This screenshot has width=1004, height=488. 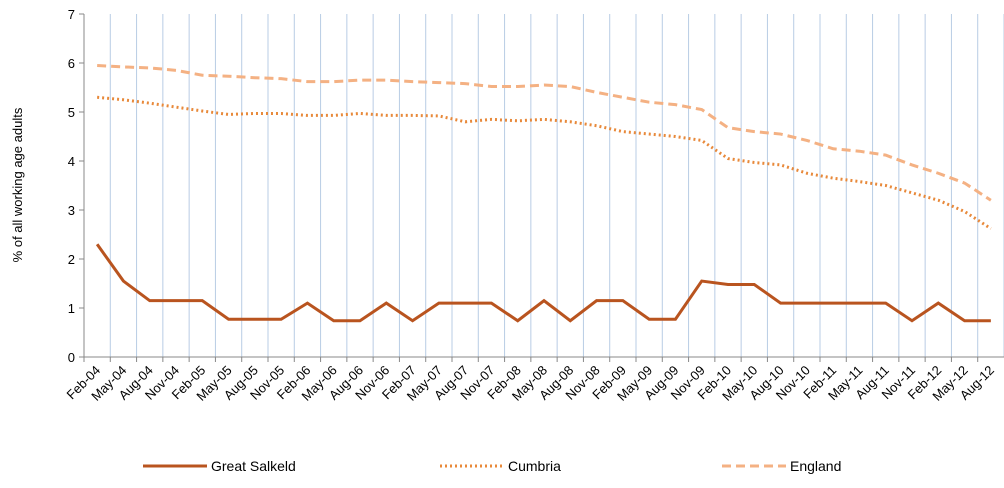 What do you see at coordinates (815, 466) in the screenshot?
I see `legend-label: England` at bounding box center [815, 466].